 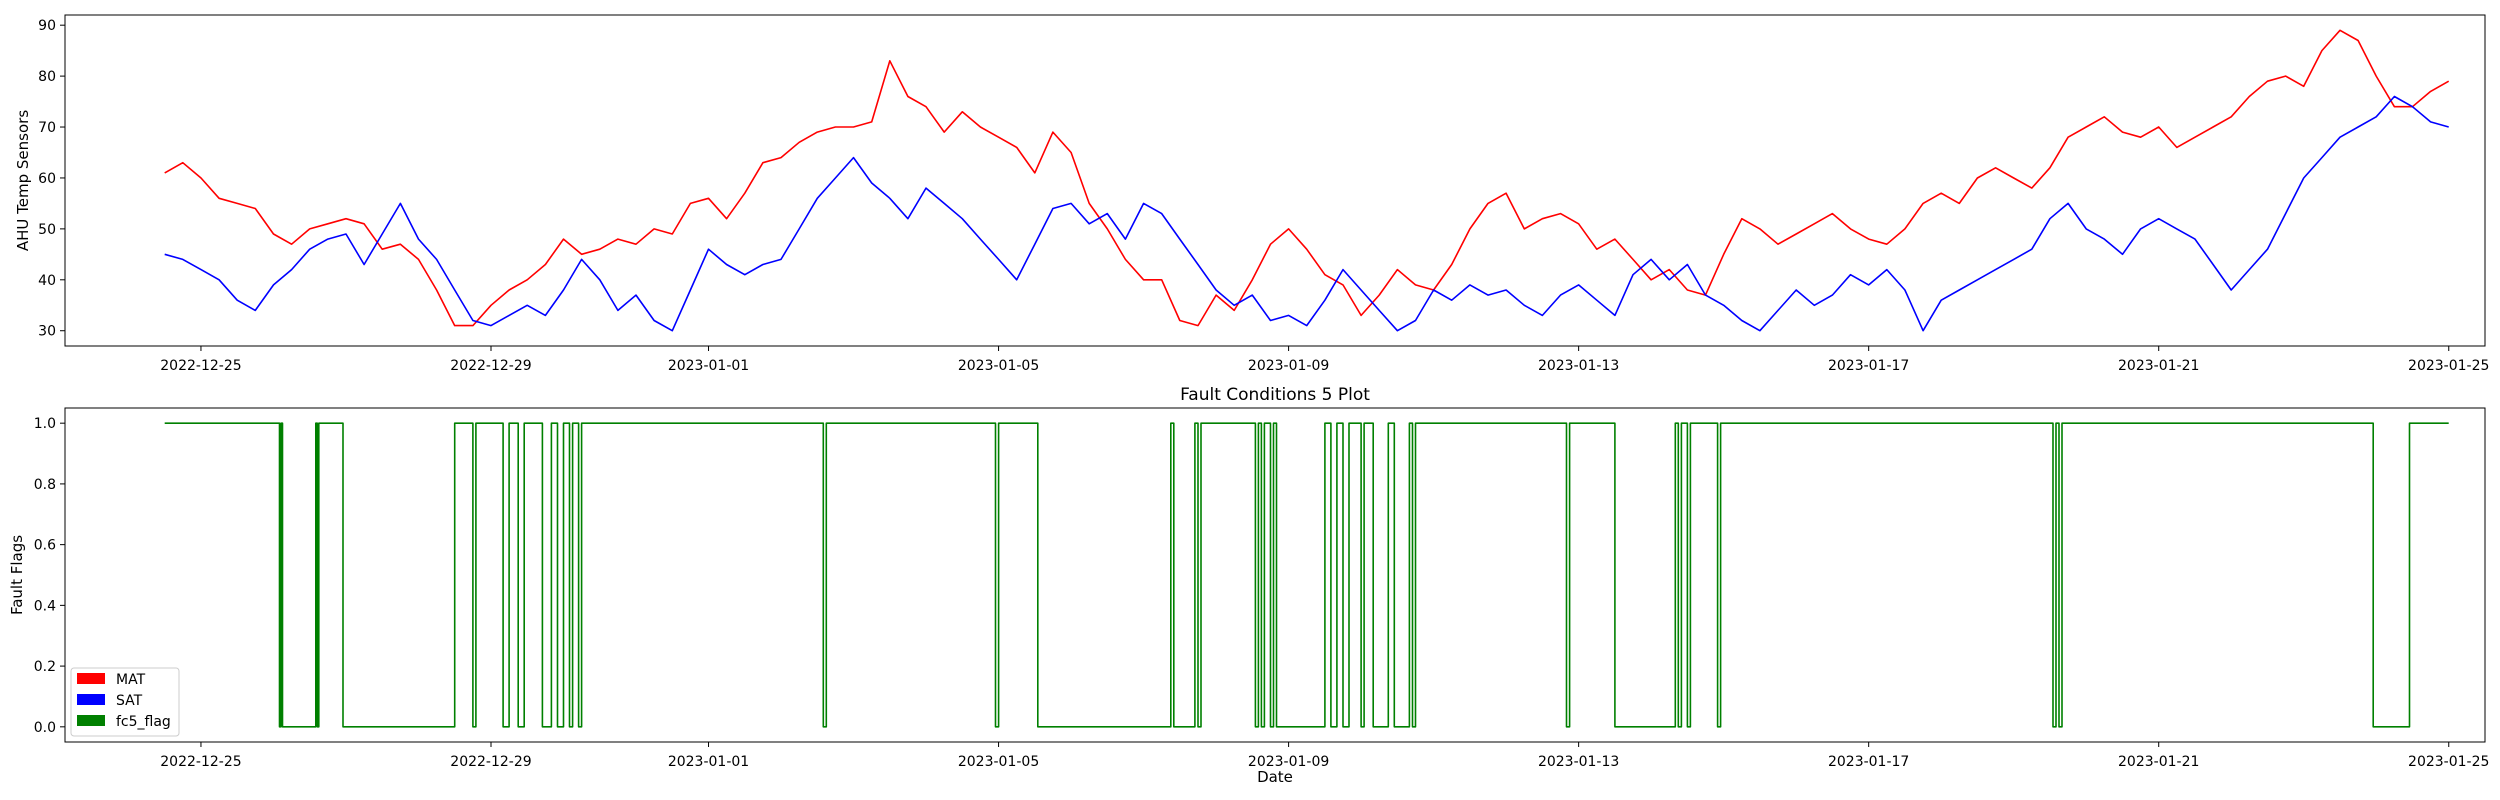 What do you see at coordinates (998, 366) in the screenshot?
I see `temp-x-tick-label: 2023-01-05` at bounding box center [998, 366].